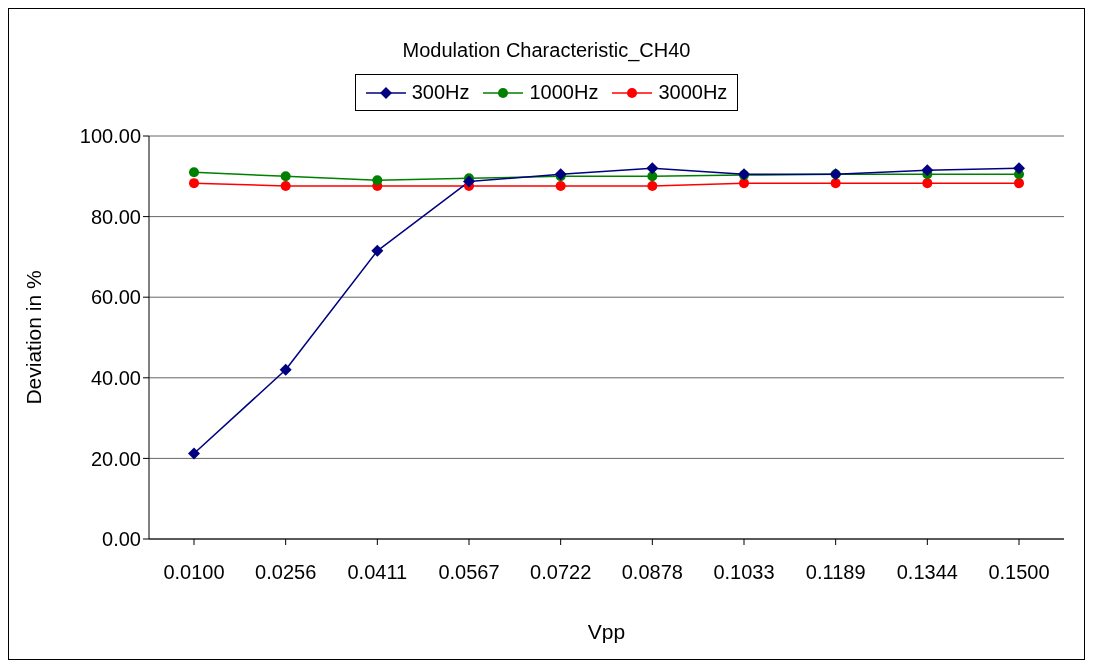  What do you see at coordinates (34, 337) in the screenshot?
I see `y-axis-title: Deviation in %` at bounding box center [34, 337].